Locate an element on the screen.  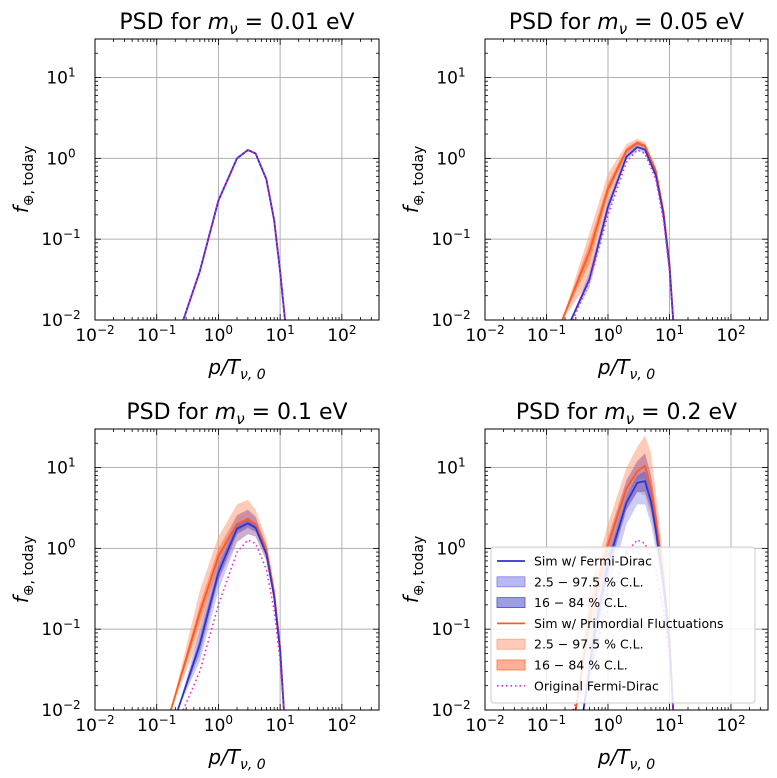
x-tick-label: 10² is located at coordinates (341, 724).